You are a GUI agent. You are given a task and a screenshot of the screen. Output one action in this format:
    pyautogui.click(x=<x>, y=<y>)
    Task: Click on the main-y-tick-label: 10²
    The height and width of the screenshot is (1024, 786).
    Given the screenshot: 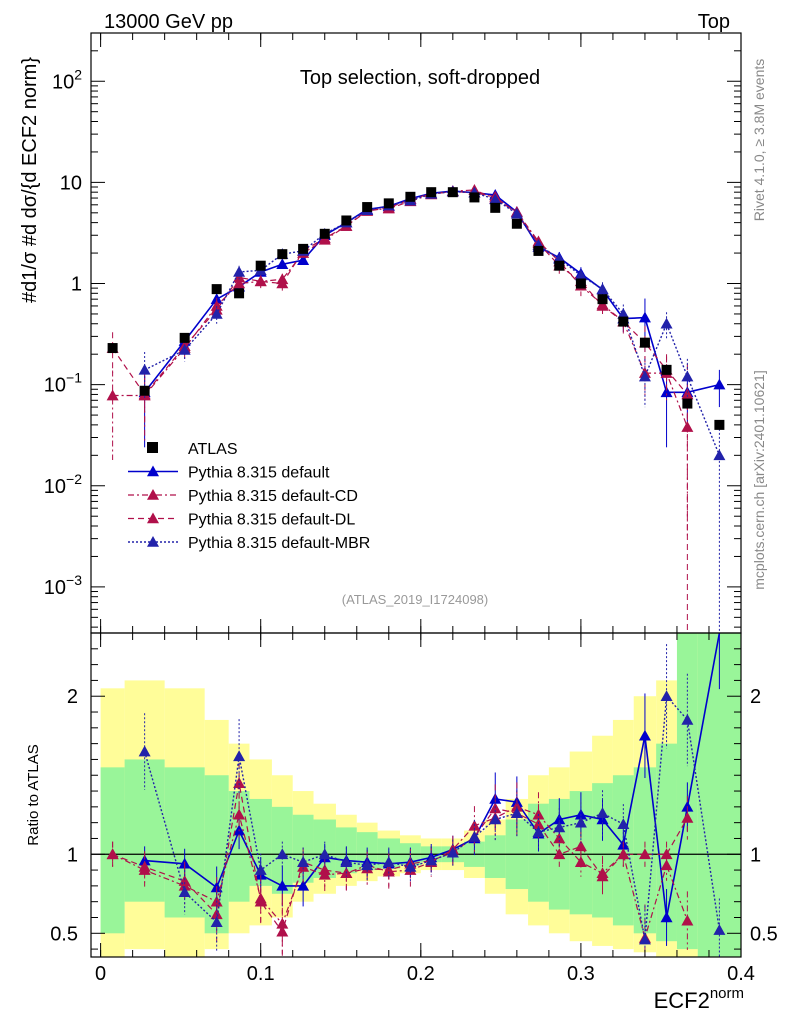 What is the action you would take?
    pyautogui.click(x=67, y=79)
    